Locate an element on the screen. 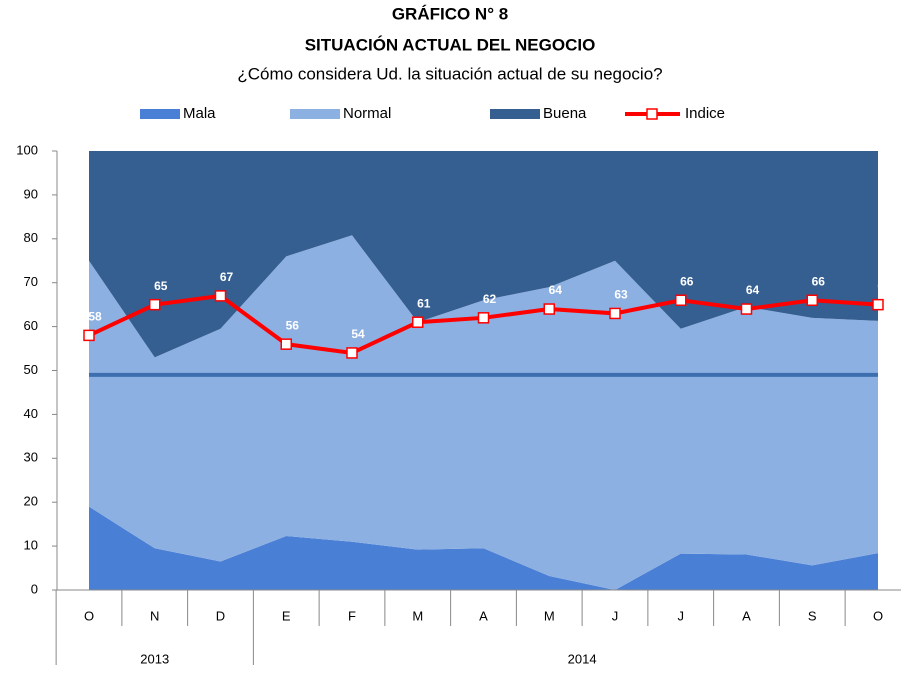 This screenshot has height=676, width=901. y-tick-label: 0 is located at coordinates (34, 588).